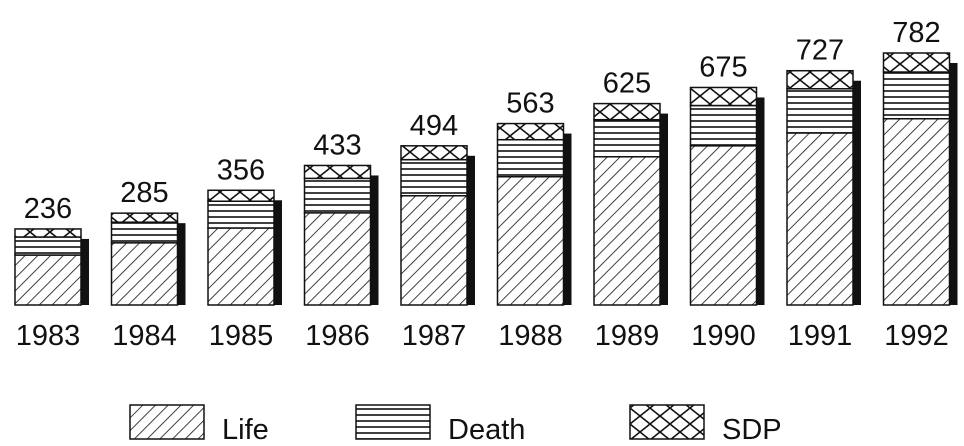 This screenshot has width=964, height=446. What do you see at coordinates (723, 67) in the screenshot?
I see `total-label: 675` at bounding box center [723, 67].